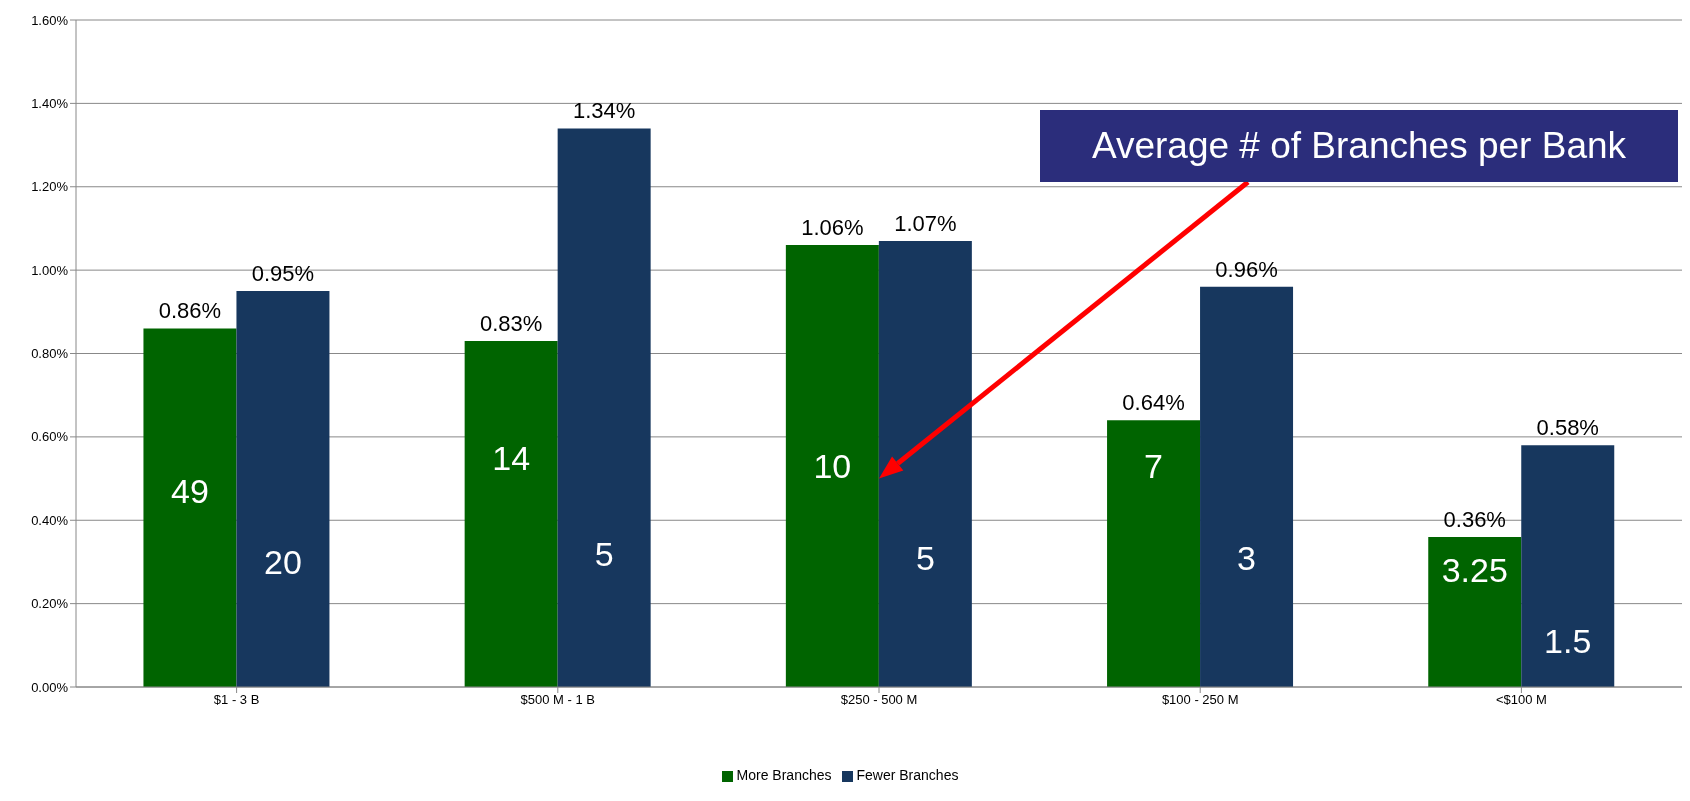  What do you see at coordinates (1246, 269) in the screenshot?
I see `data-label: 0.96%` at bounding box center [1246, 269].